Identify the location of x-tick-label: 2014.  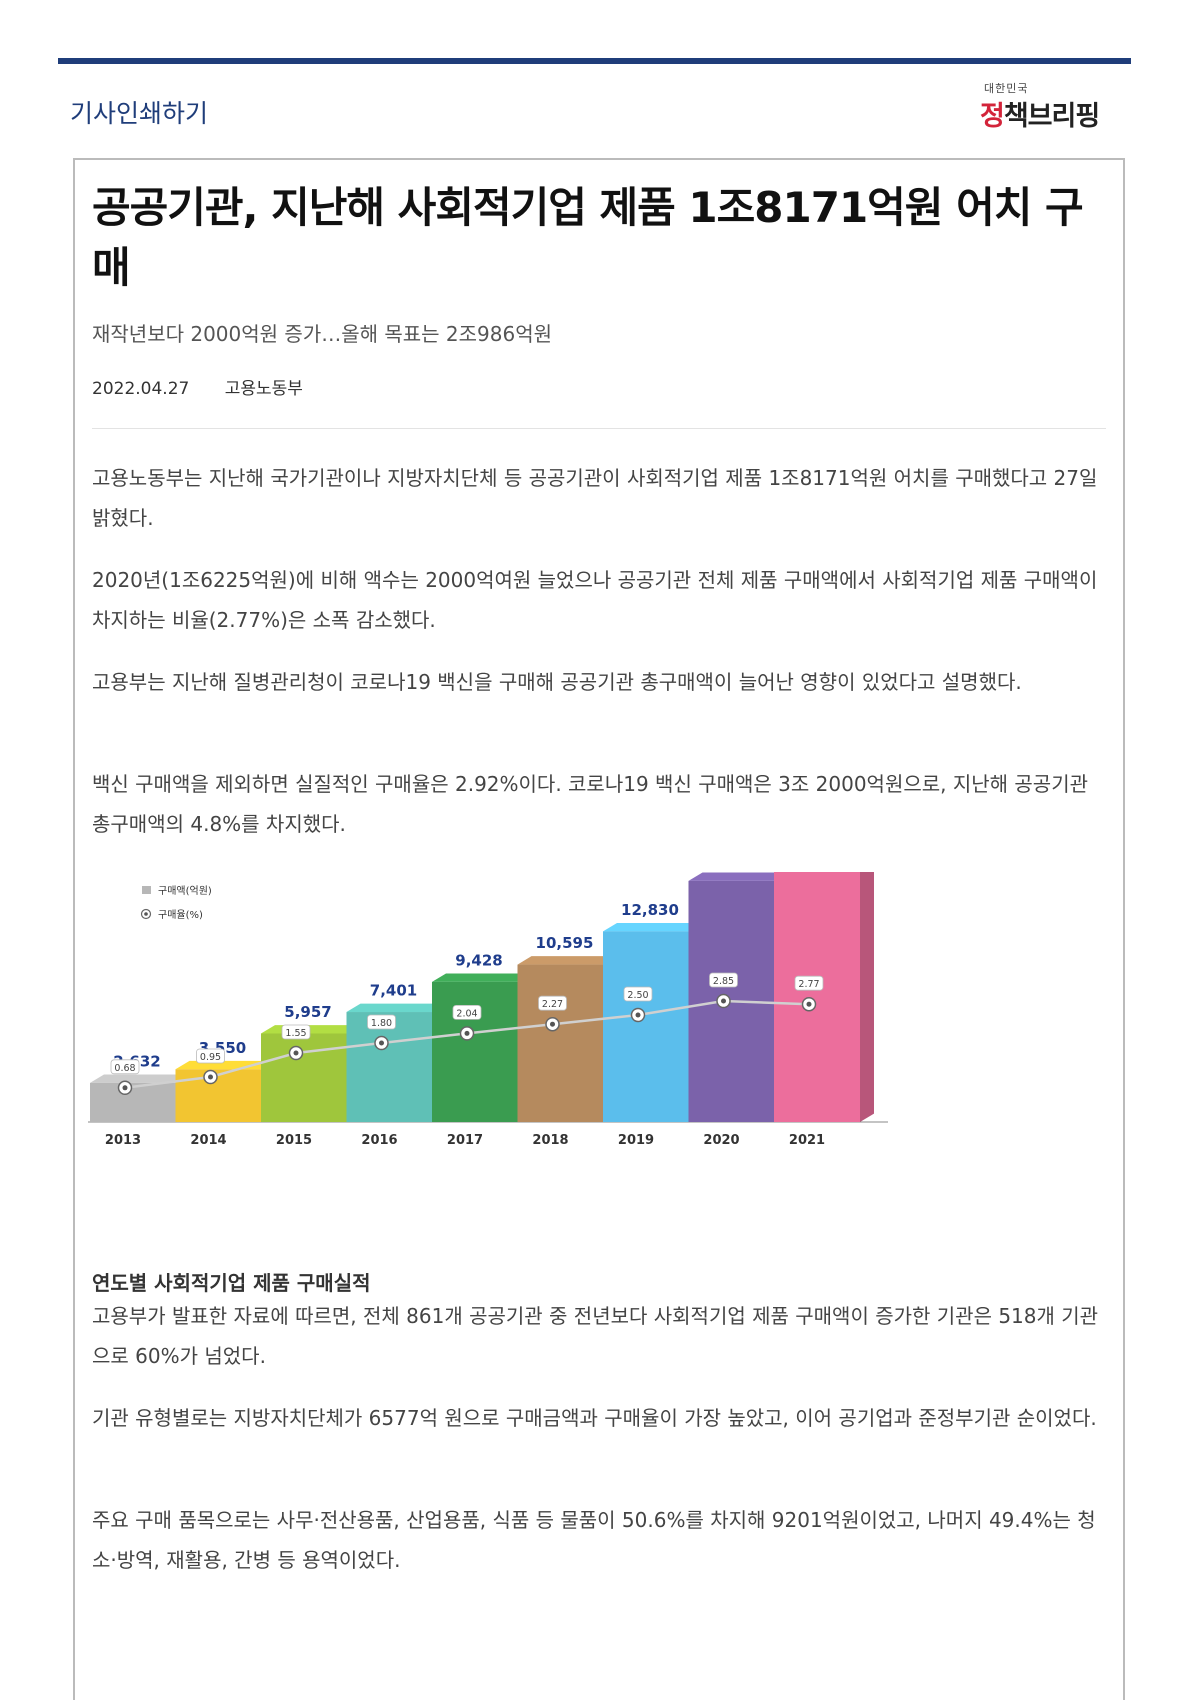
(208, 1140).